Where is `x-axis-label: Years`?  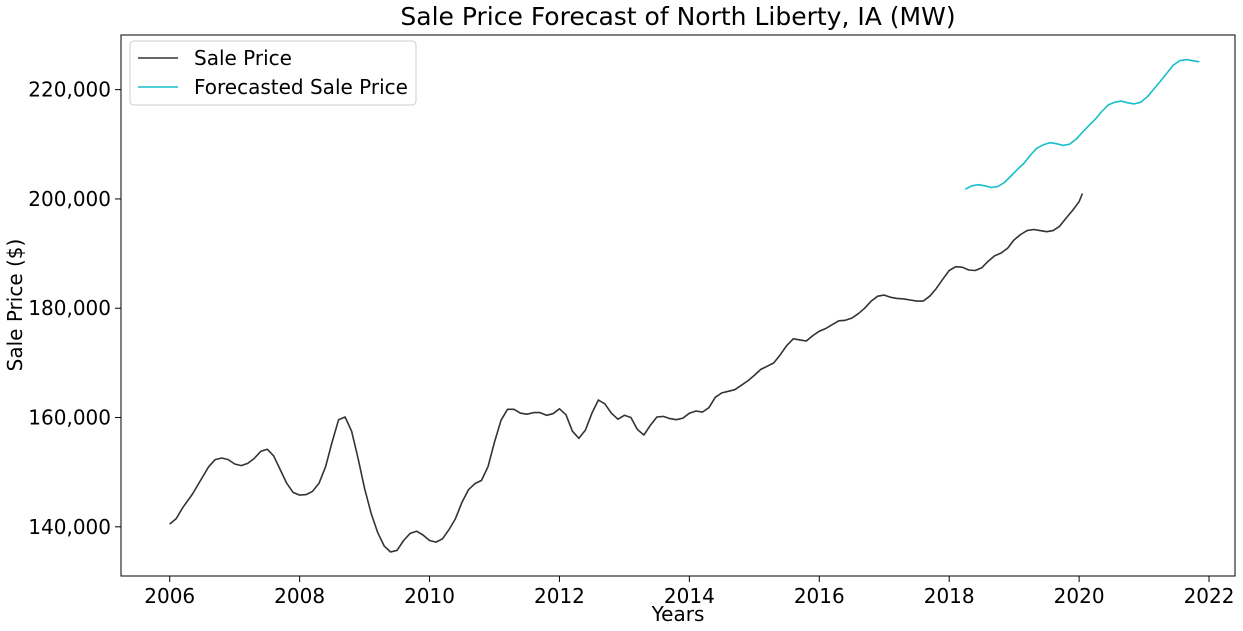
x-axis-label: Years is located at coordinates (678, 614).